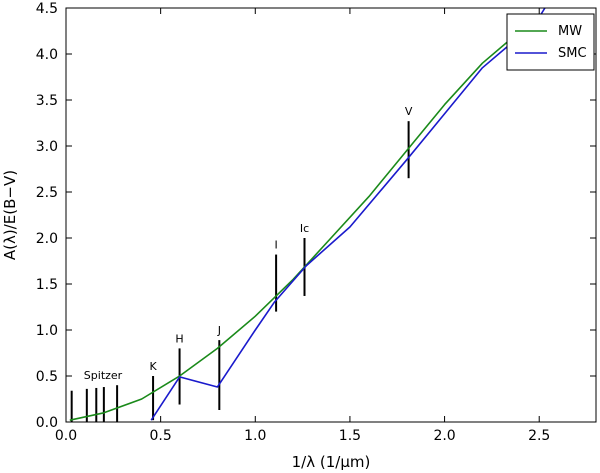 The image size is (600, 473). I want to click on y-tick-label: 1.5, so click(47, 285).